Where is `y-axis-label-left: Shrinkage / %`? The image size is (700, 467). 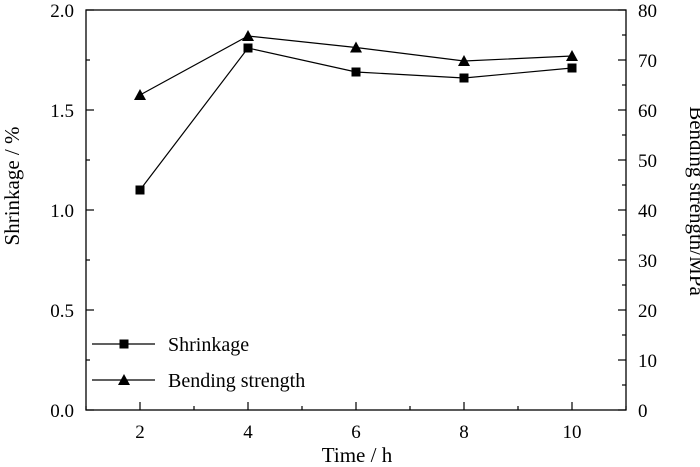
y-axis-label-left: Shrinkage / % is located at coordinates (12, 186).